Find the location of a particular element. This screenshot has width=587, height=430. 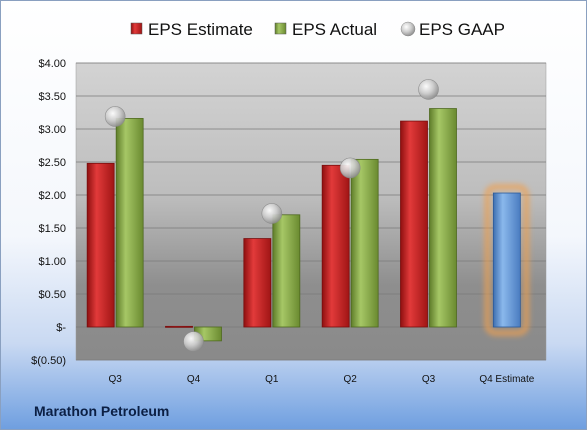

x-tick-label: Q2 is located at coordinates (350, 379).